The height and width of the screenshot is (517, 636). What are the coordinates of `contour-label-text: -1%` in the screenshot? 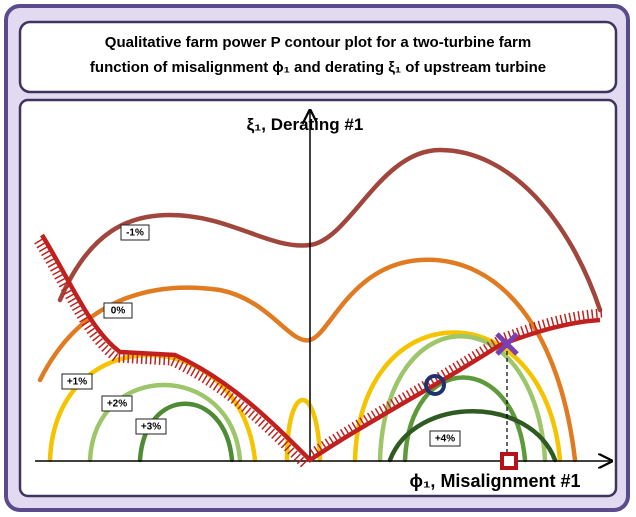 It's located at (135, 233).